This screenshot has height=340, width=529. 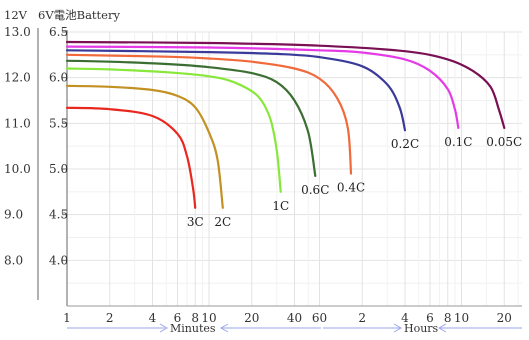 I want to click on y-left-tick-label: 13.0, so click(x=17, y=32).